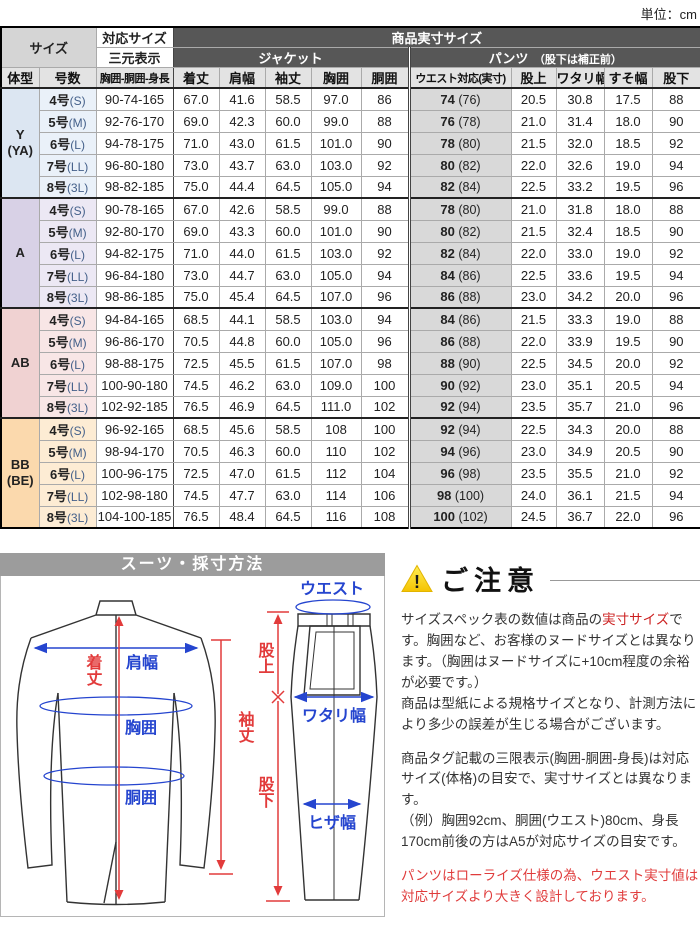 The height and width of the screenshot is (930, 700). Describe the element at coordinates (533, 253) in the screenshot. I see `pants-value-cell: 22.0` at that location.